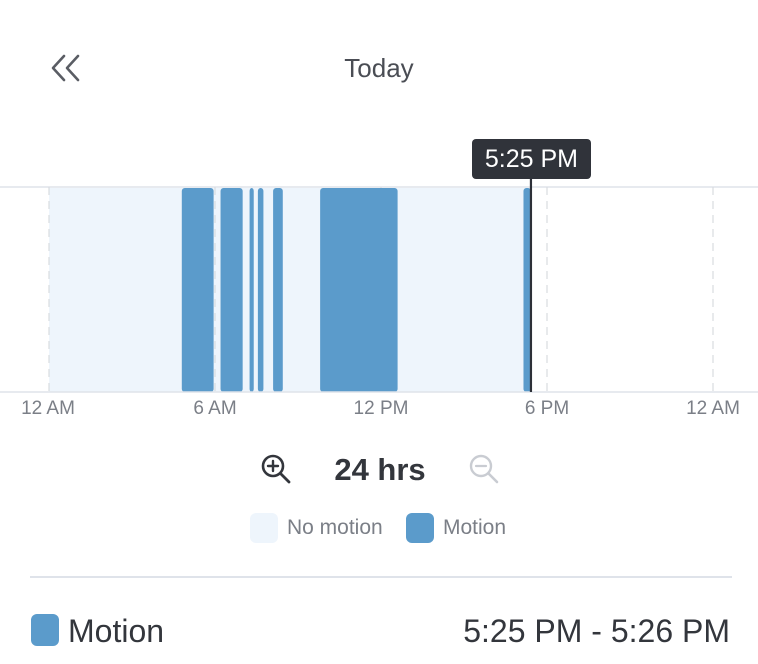 Image resolution: width=758 pixels, height=664 pixels. What do you see at coordinates (335, 527) in the screenshot?
I see `no-motion-legend-label: No motion` at bounding box center [335, 527].